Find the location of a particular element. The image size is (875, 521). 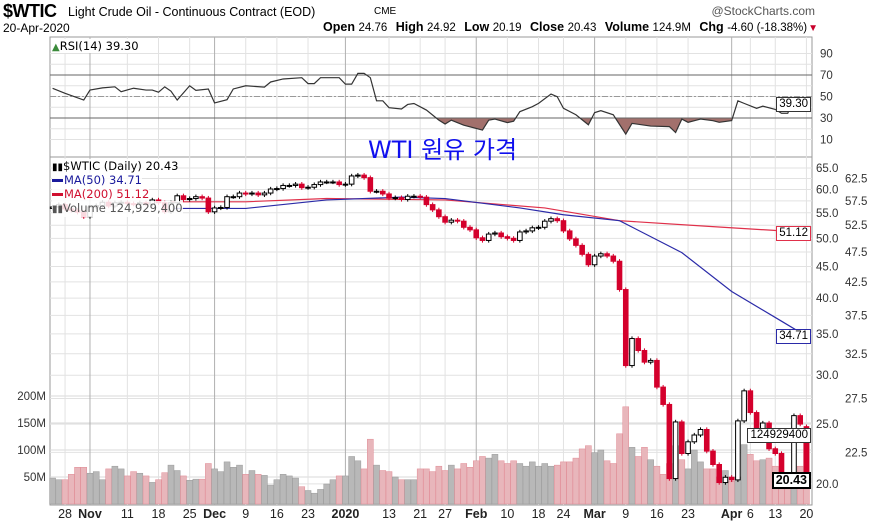

price-tick-label: 45.0 is located at coordinates (827, 268).